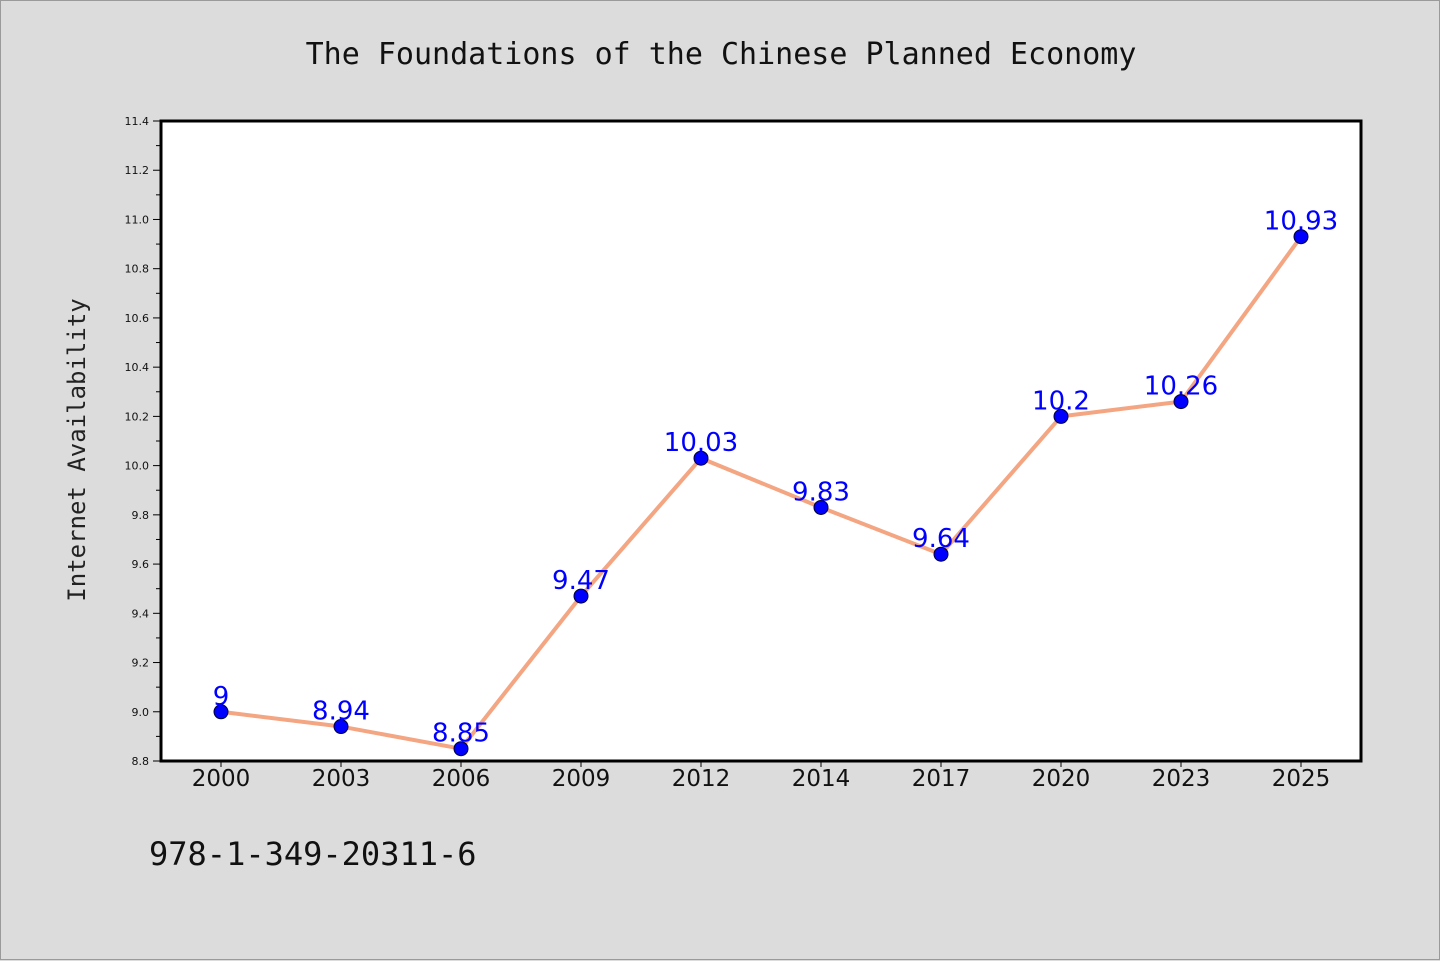  I want to click on y-tick-label: 9.2, so click(141, 663).